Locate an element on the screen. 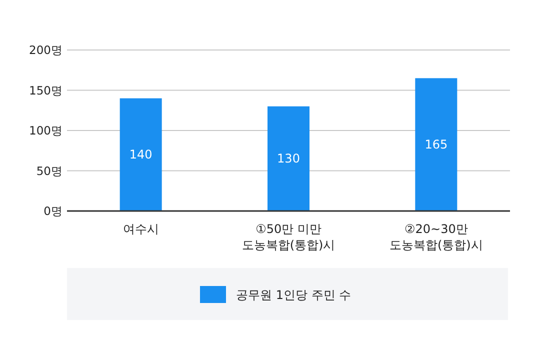 The width and height of the screenshot is (535, 353). data-label: 130 is located at coordinates (288, 159).